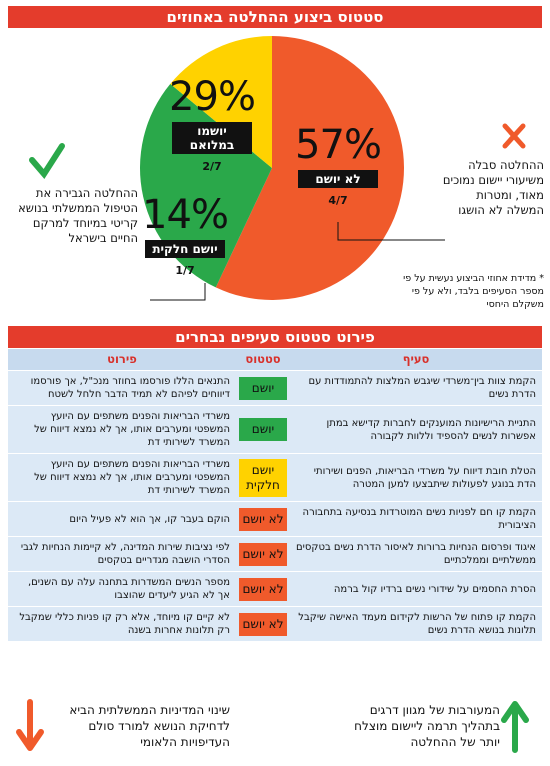 The width and height of the screenshot is (550, 766). What do you see at coordinates (275, 337) in the screenshot?
I see `table-title: פירוט סטטוס סעיפים נבחרים` at bounding box center [275, 337].